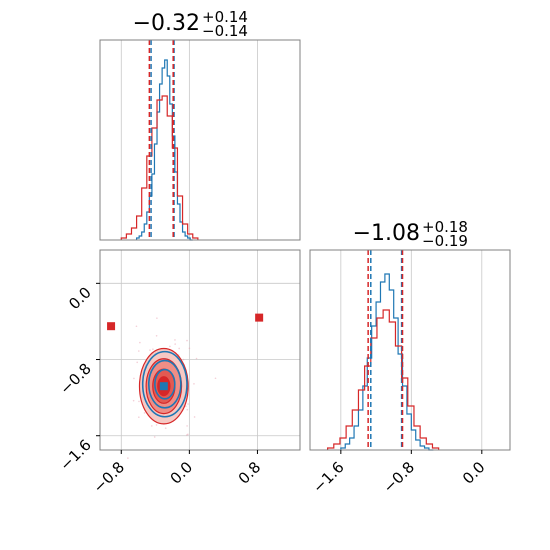 This screenshot has height=550, width=550. Describe the element at coordinates (164, 150) in the screenshot. I see `p1-hist-blue` at that location.